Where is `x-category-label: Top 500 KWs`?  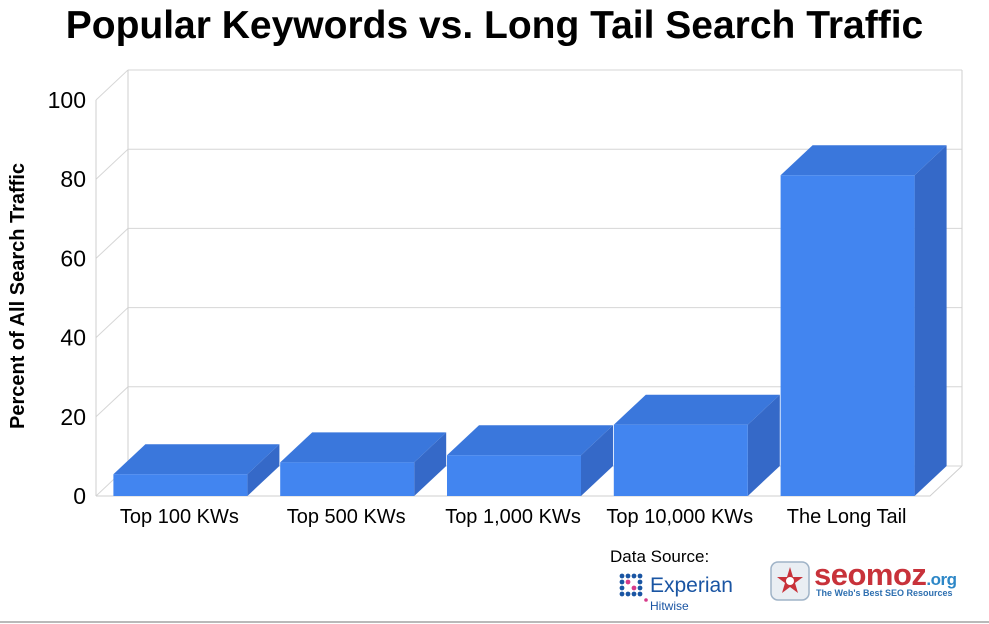
x-category-label: Top 500 KWs is located at coordinates (346, 517).